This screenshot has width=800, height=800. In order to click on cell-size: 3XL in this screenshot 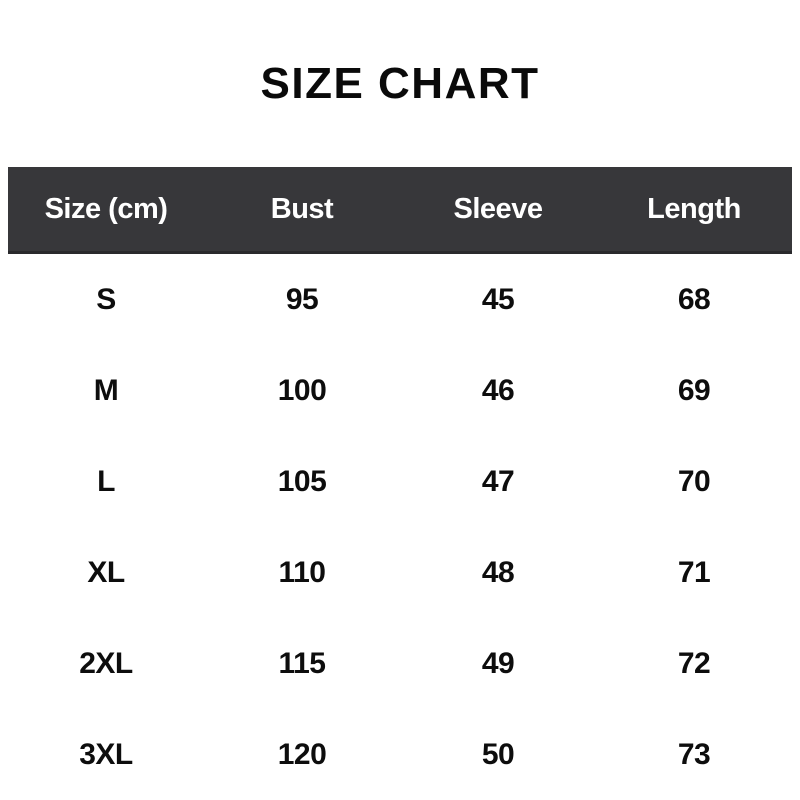, I will do `click(106, 754)`.